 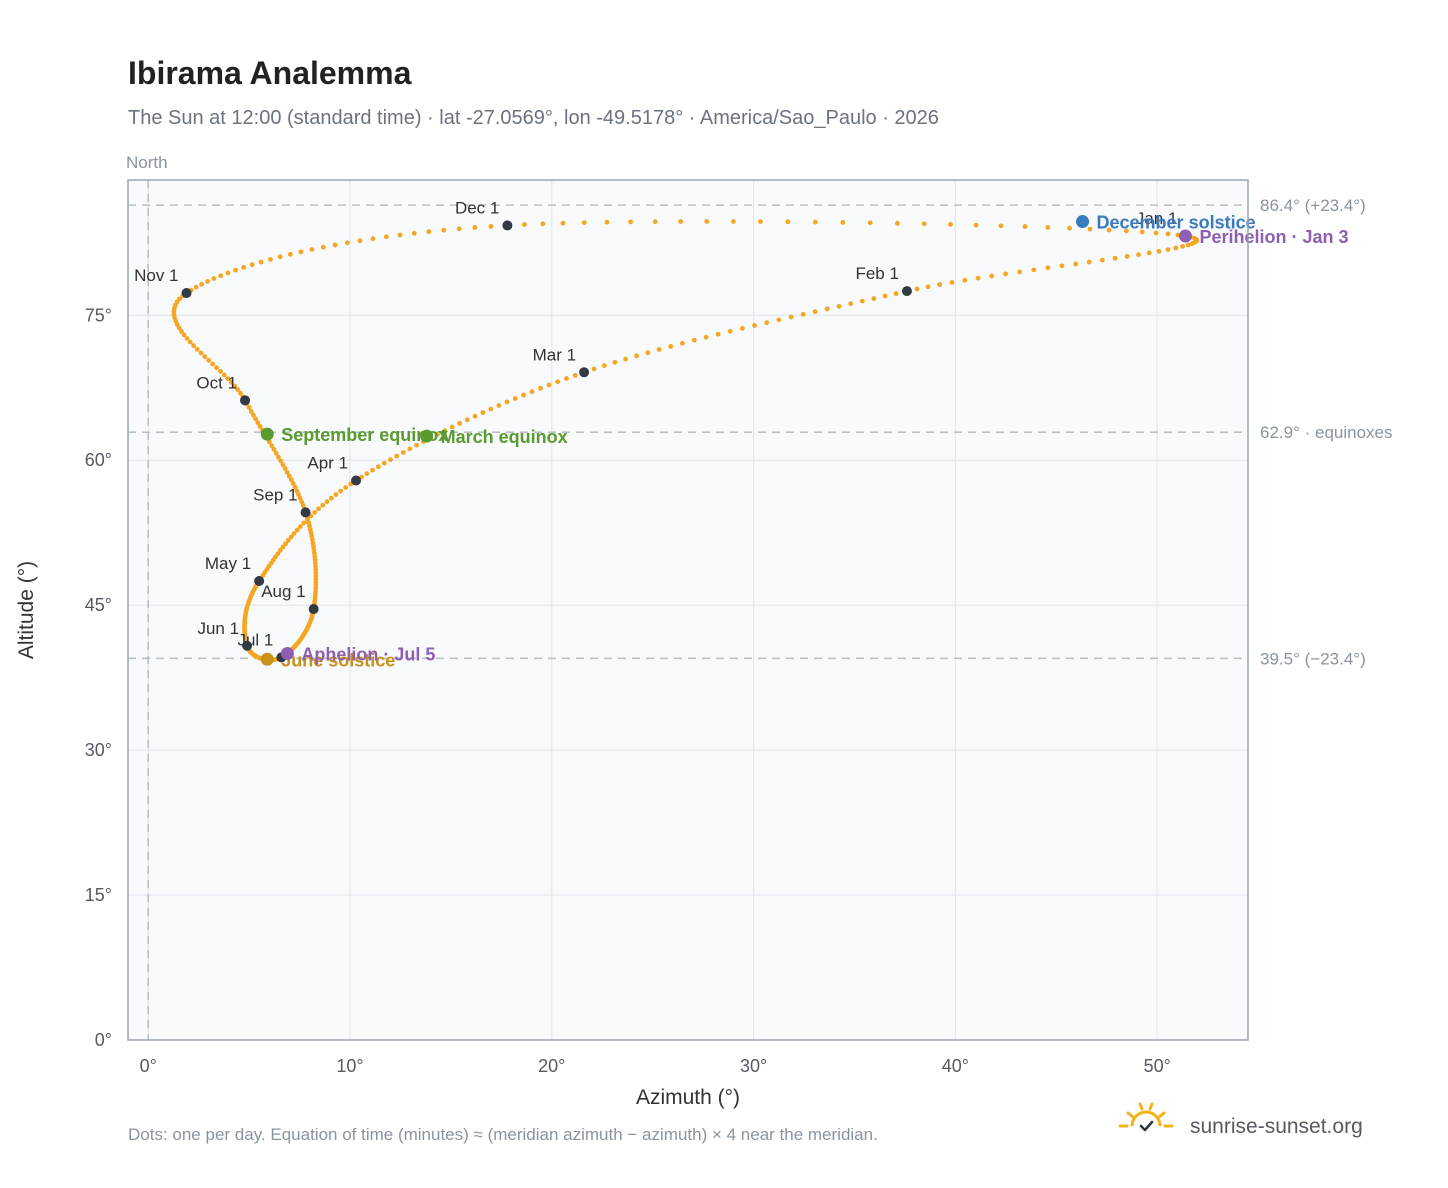 I want to click on month-label: Jul 1, so click(x=255, y=639).